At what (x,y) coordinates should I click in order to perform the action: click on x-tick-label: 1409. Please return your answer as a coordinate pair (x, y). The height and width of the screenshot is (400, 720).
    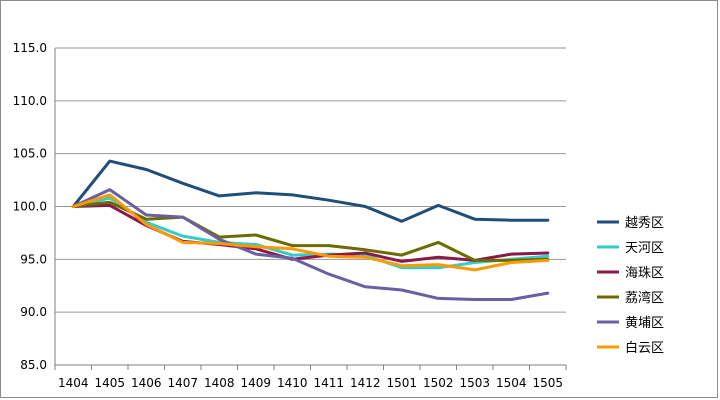
    Looking at the image, I should click on (255, 383).